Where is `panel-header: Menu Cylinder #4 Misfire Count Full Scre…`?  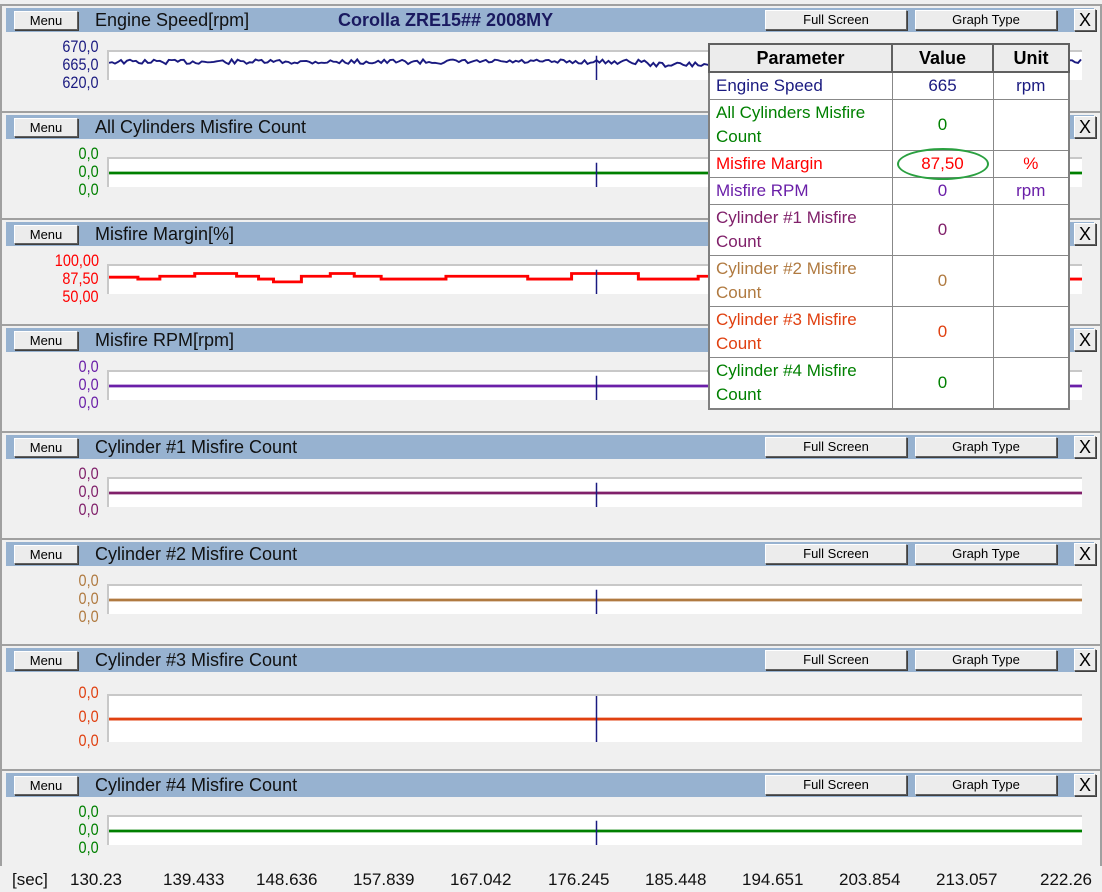
panel-header: Menu Cylinder #4 Misfire Count Full Scre… is located at coordinates (551, 785).